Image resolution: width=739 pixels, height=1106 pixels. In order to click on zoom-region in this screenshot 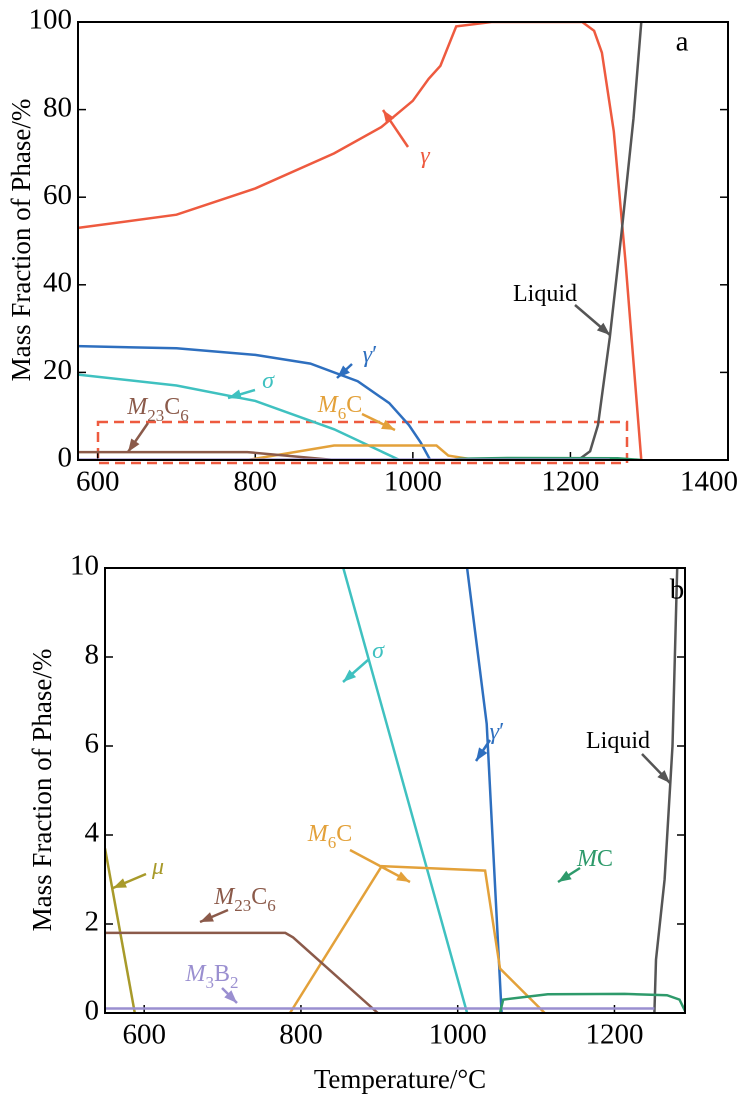, I will do `click(362, 442)`.